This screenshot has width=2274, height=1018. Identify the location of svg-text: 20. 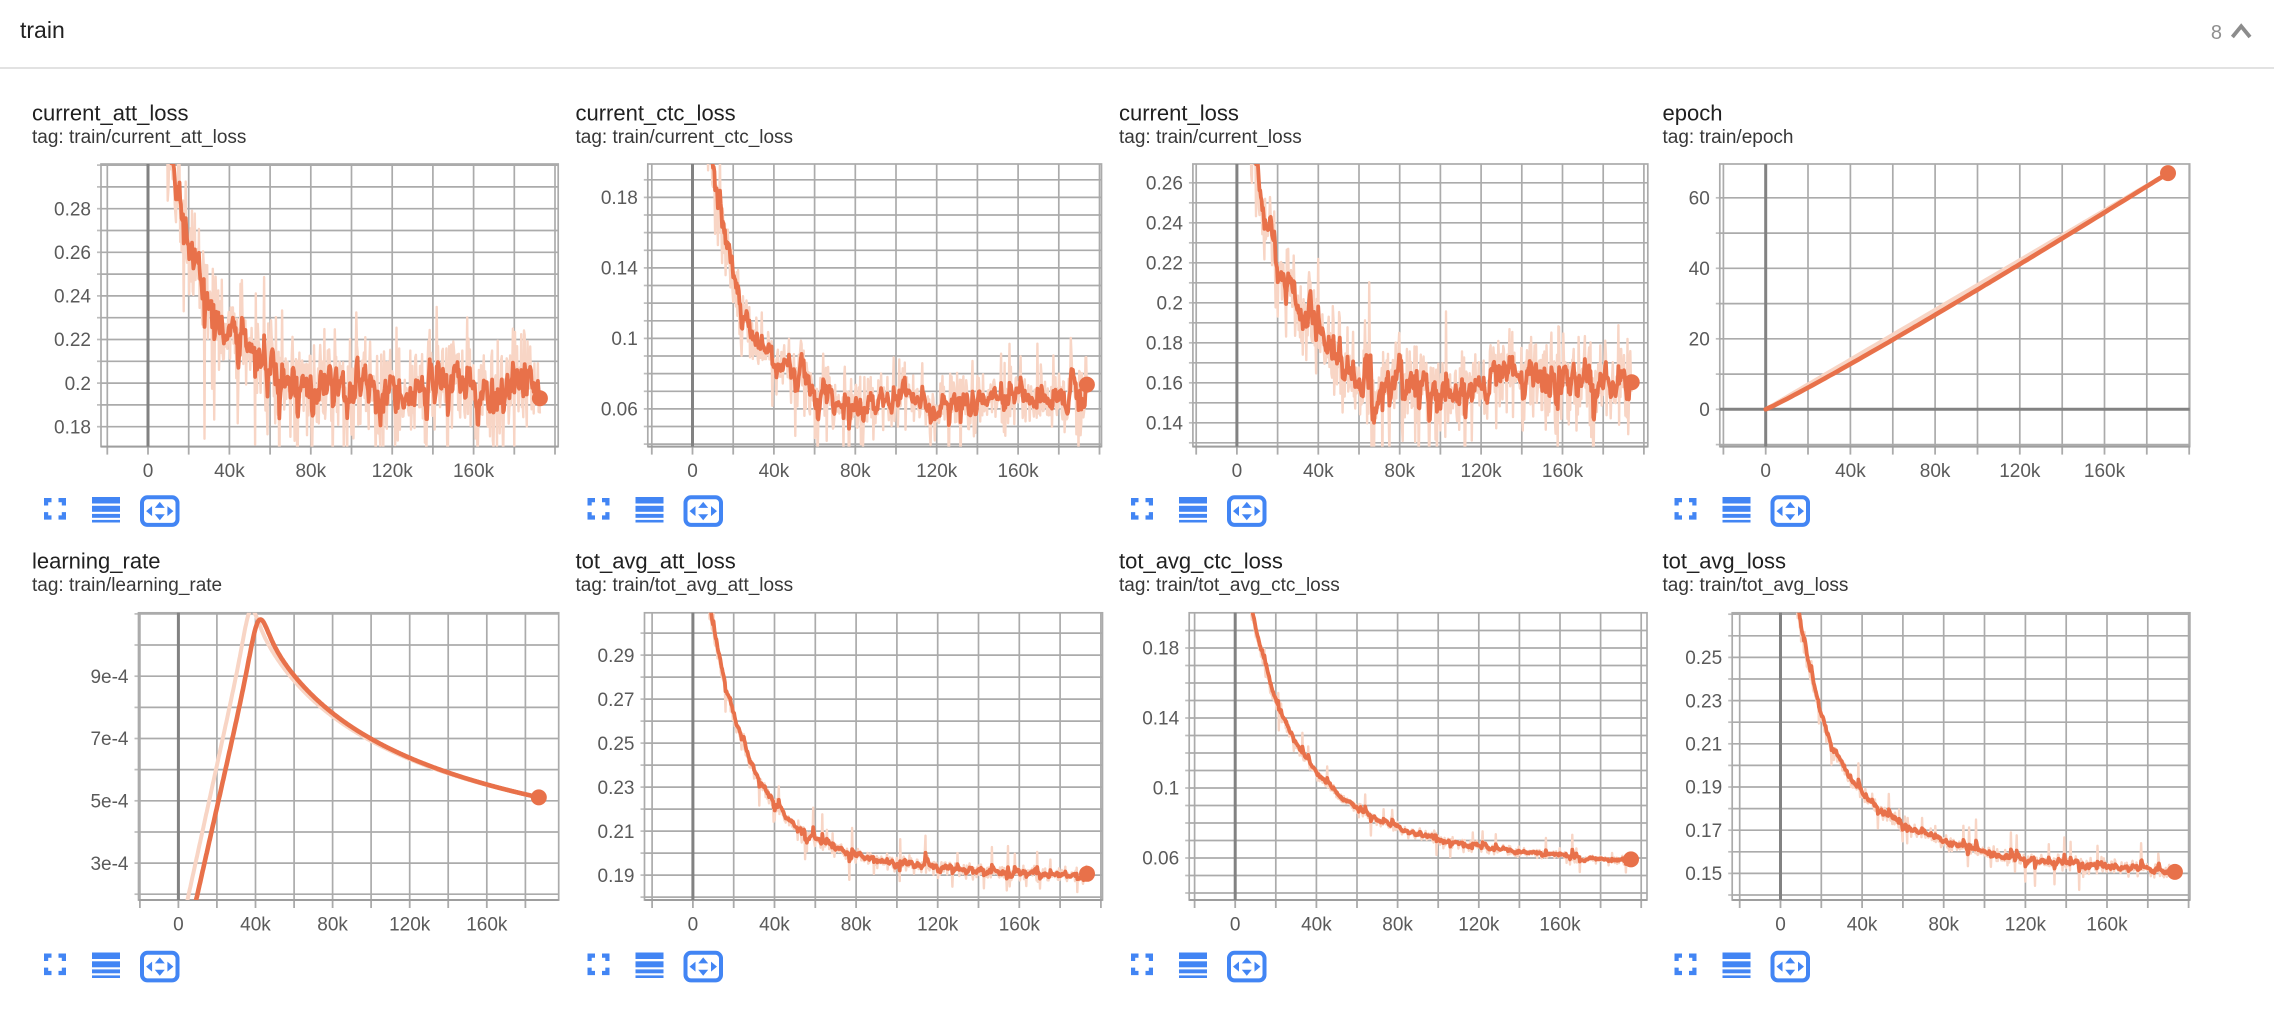
(1699, 340).